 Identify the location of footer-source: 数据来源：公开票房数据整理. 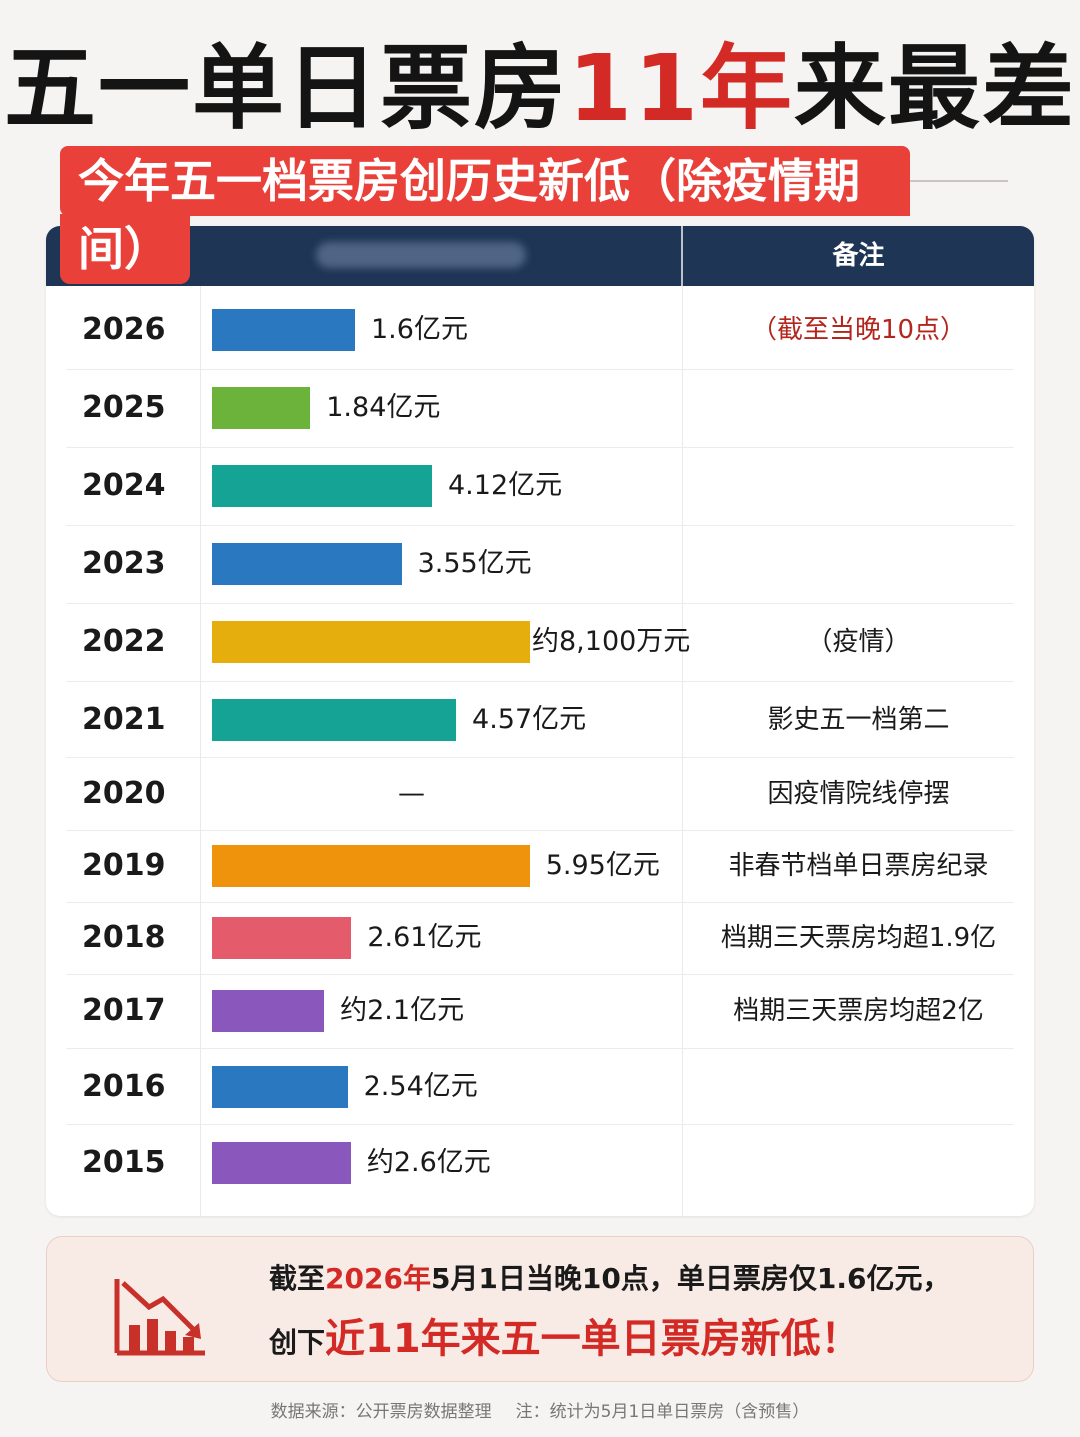
(381, 1412).